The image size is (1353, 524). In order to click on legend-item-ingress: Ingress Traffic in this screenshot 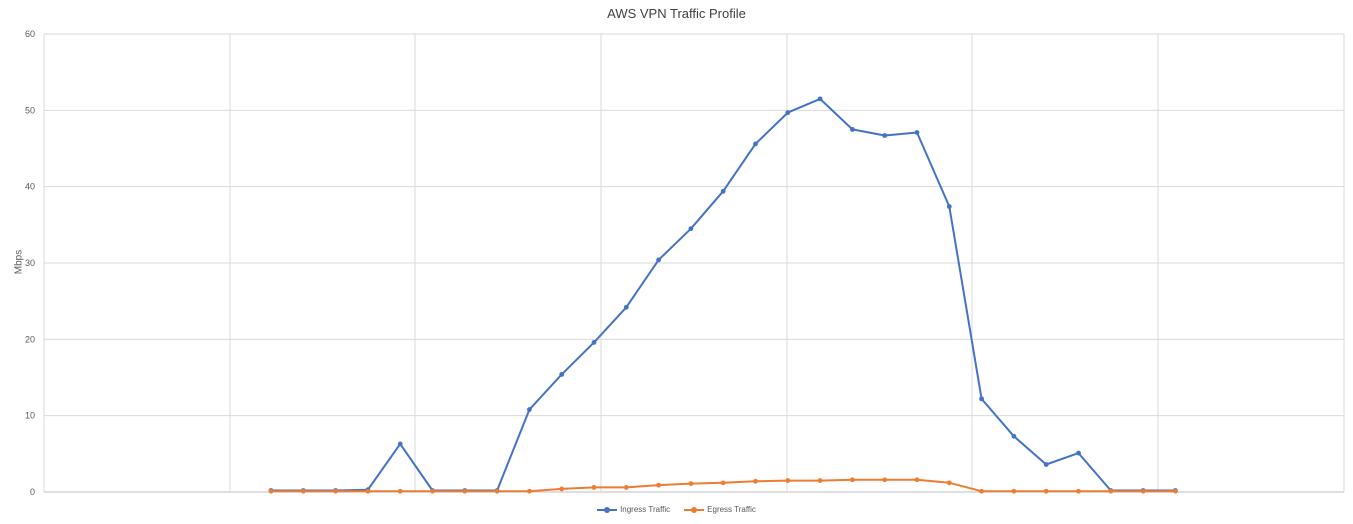, I will do `click(633, 509)`.